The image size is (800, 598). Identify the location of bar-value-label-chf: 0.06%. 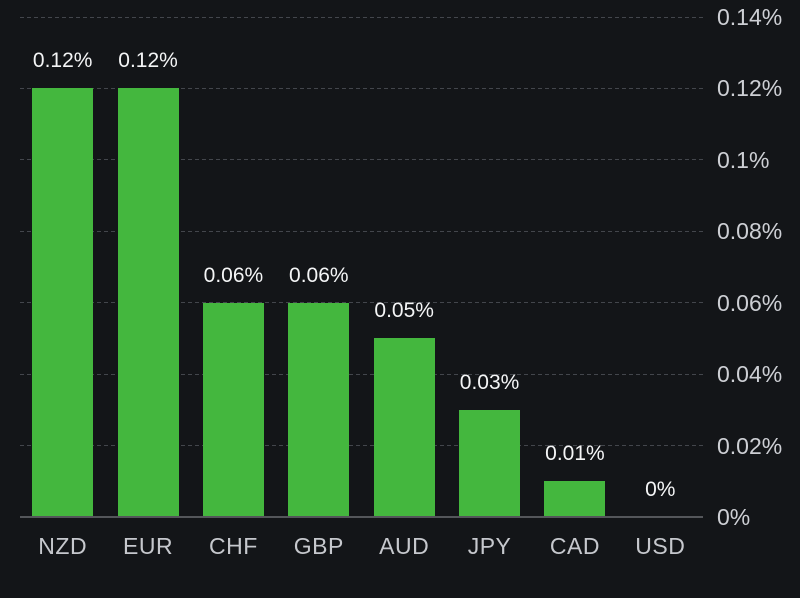
(233, 275).